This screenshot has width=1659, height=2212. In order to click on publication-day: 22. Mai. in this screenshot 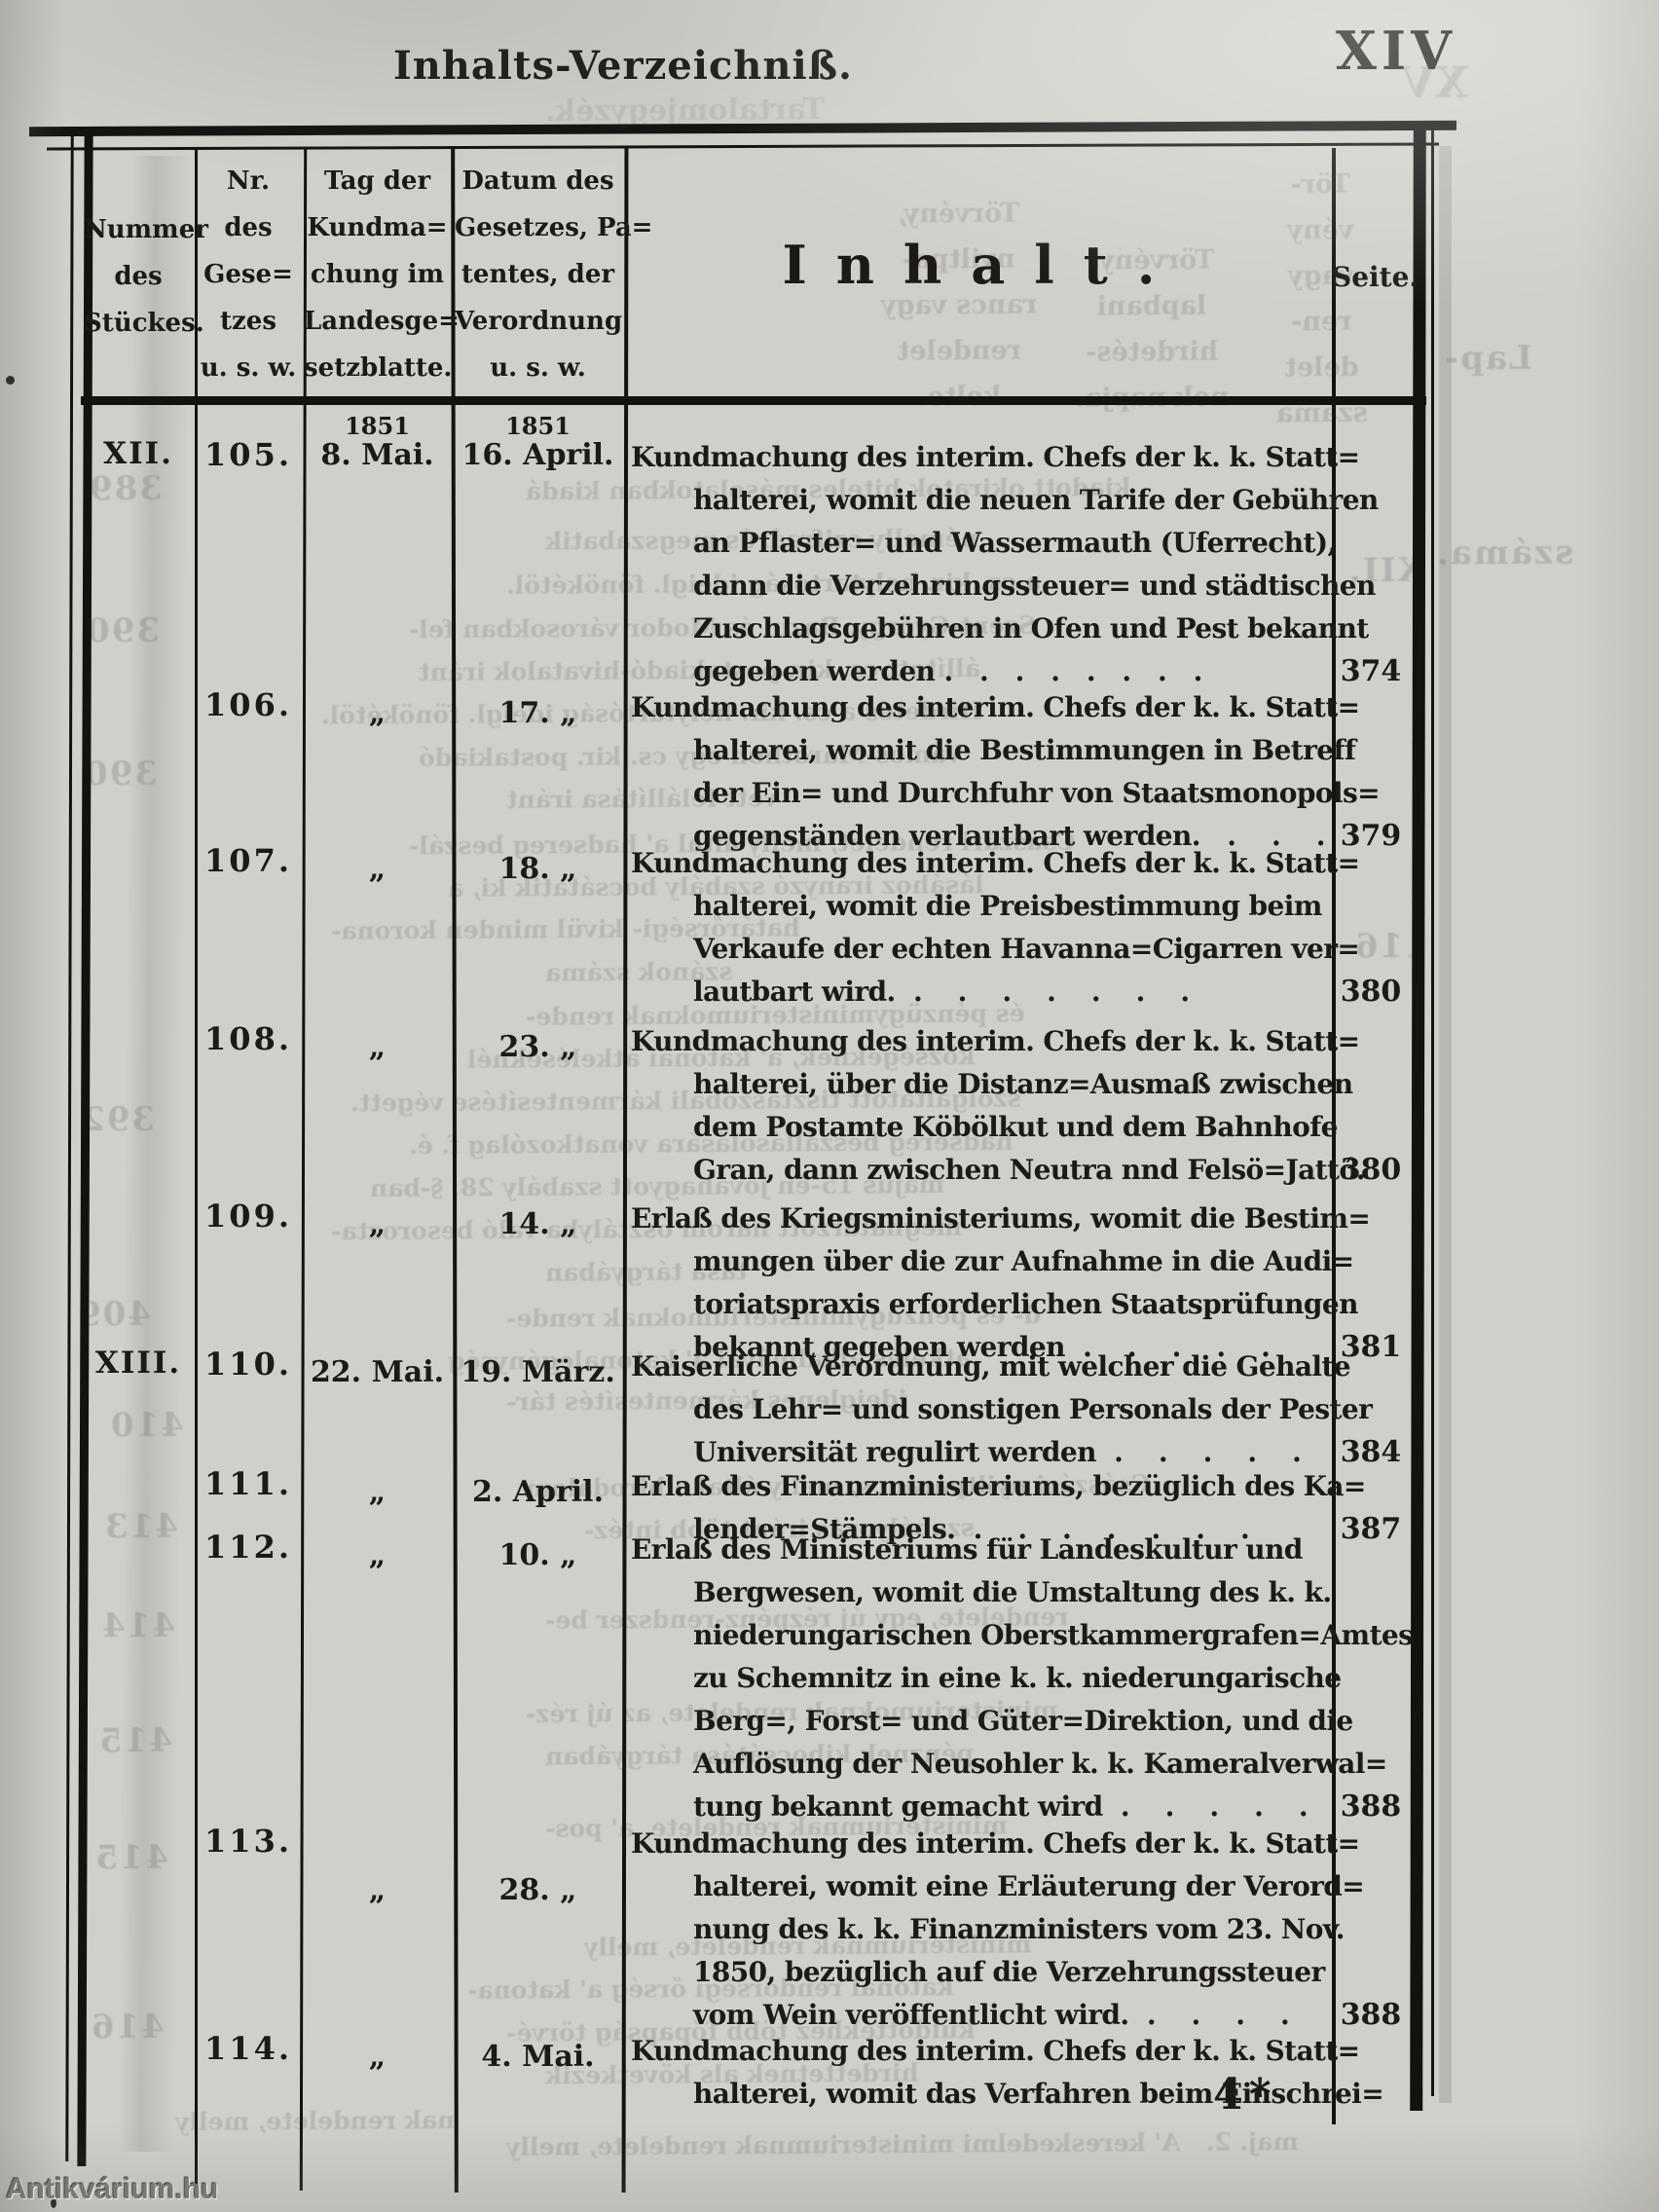, I will do `click(377, 1372)`.